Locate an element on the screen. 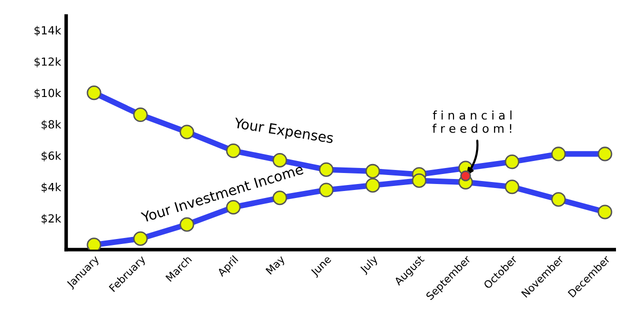  y-tick-label: $14k is located at coordinates (48, 31).